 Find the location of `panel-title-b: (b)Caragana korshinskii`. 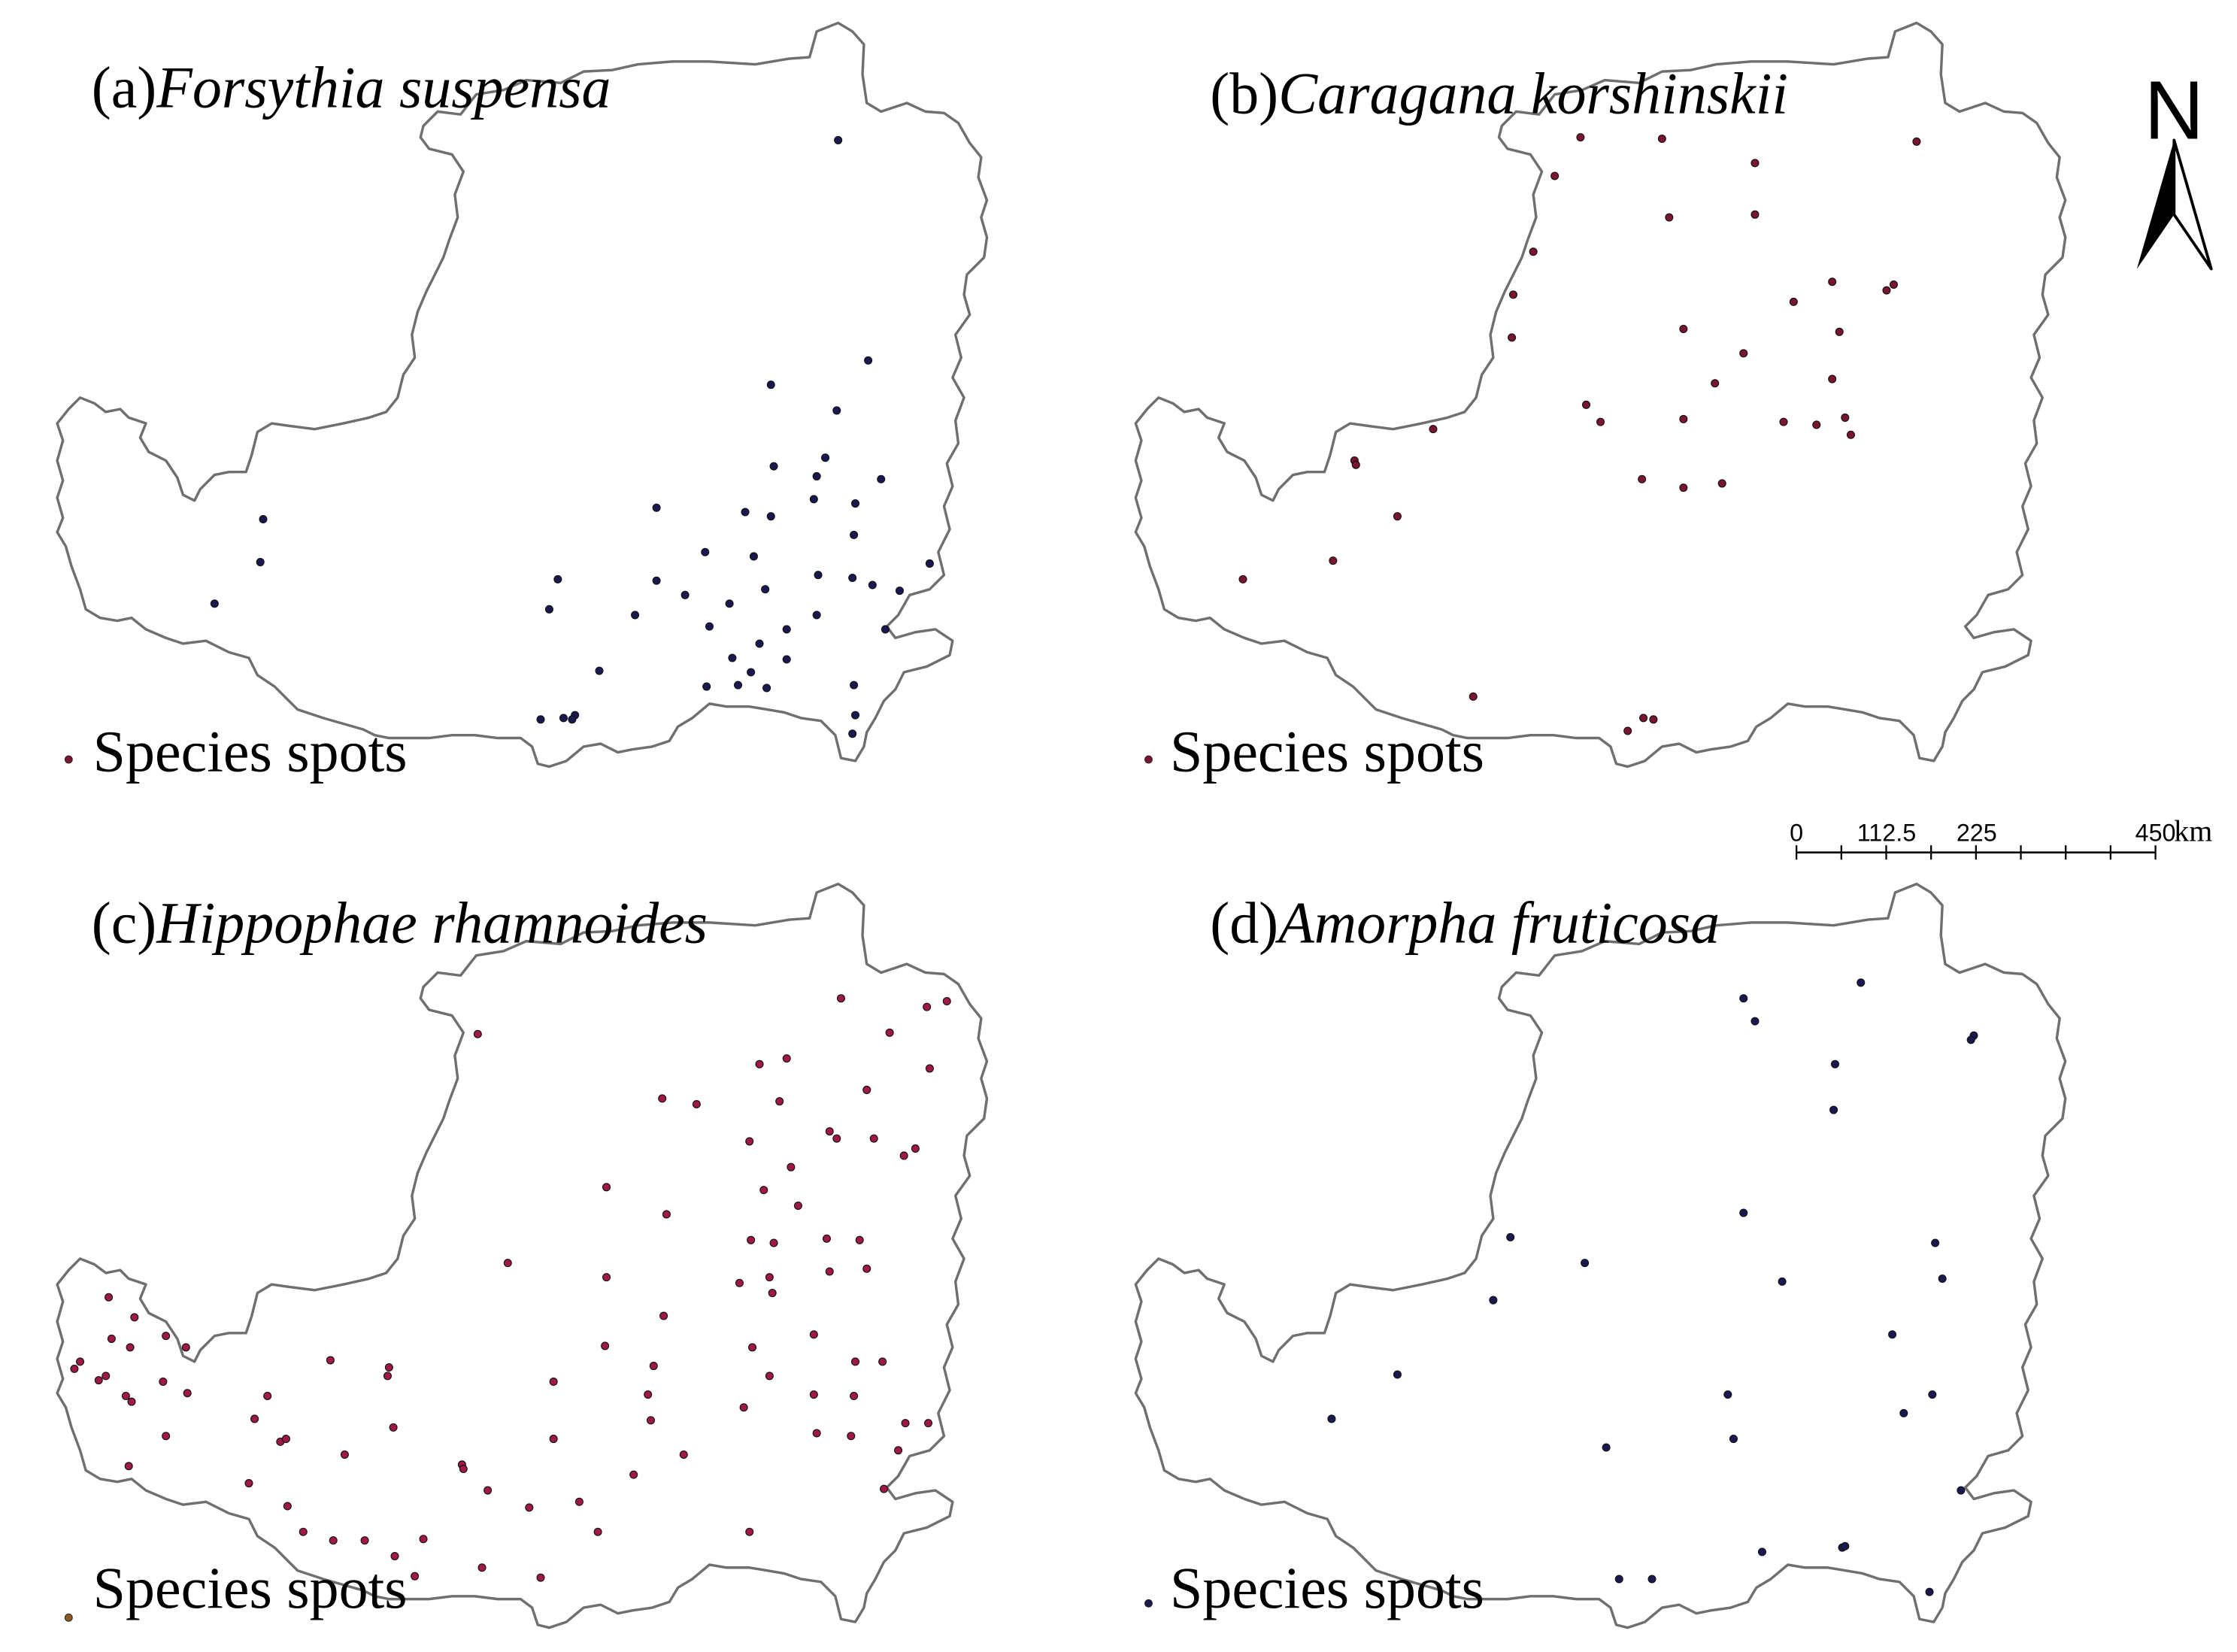

panel-title-b: (b)Caragana korshinskii is located at coordinates (1499, 93).